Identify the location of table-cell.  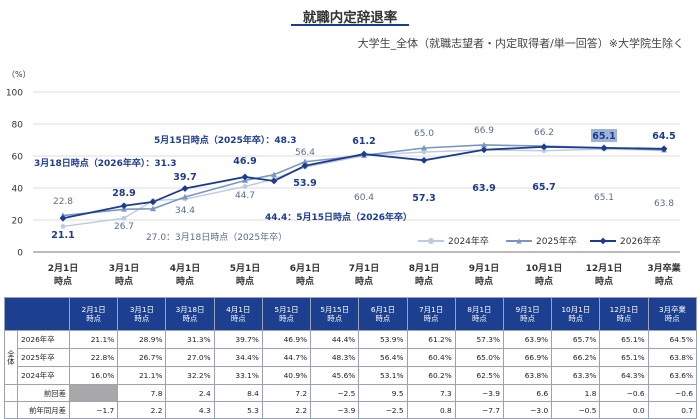
(93, 393).